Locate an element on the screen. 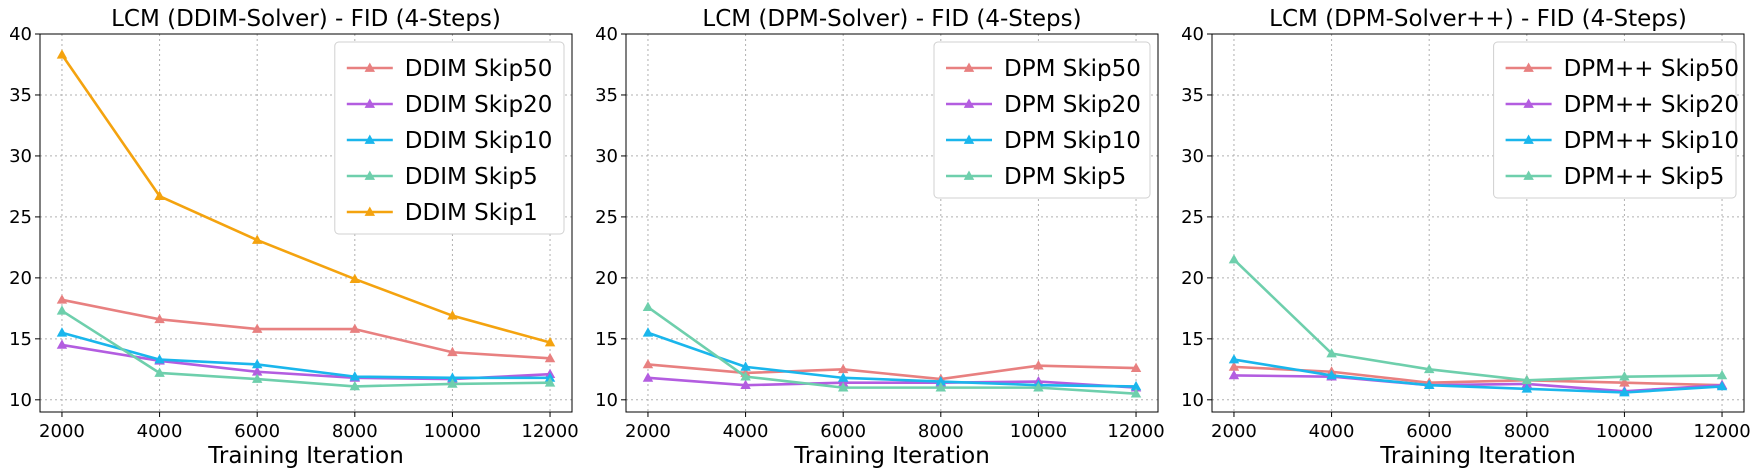 Image resolution: width=1758 pixels, height=471 pixels. legend-label: DDIM Skip50 is located at coordinates (479, 69).